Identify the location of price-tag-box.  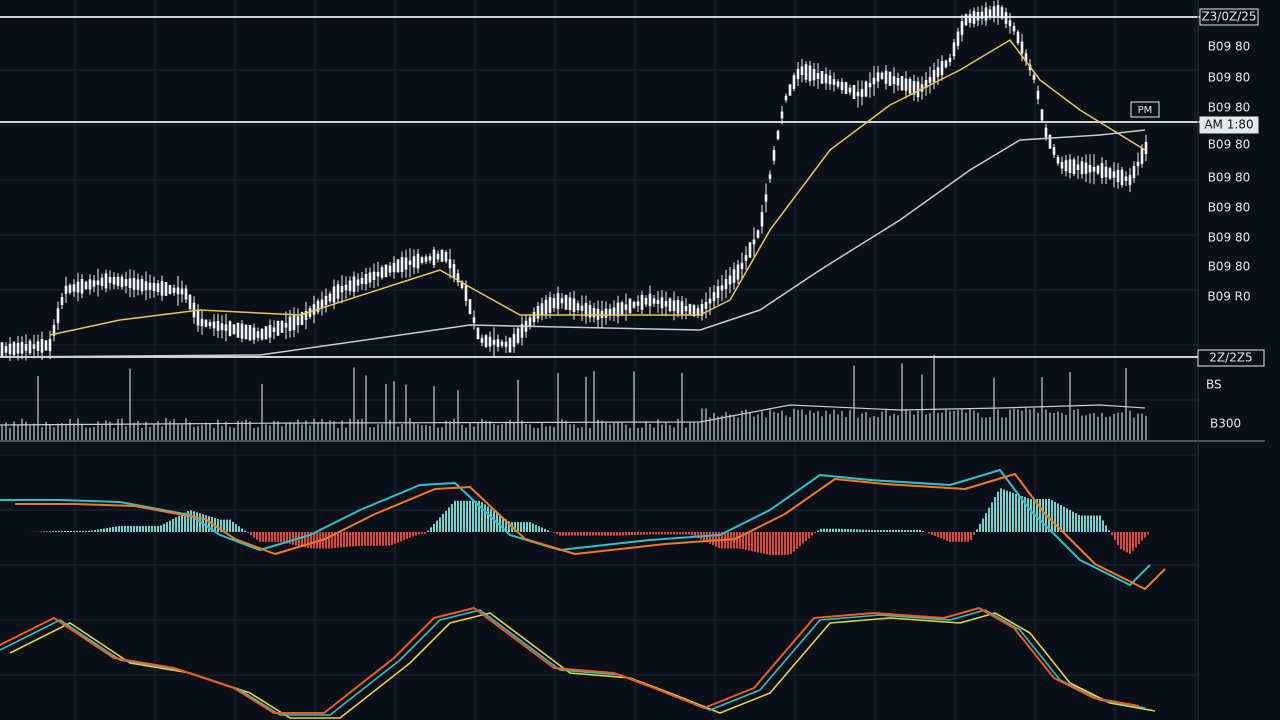
(1145, 109).